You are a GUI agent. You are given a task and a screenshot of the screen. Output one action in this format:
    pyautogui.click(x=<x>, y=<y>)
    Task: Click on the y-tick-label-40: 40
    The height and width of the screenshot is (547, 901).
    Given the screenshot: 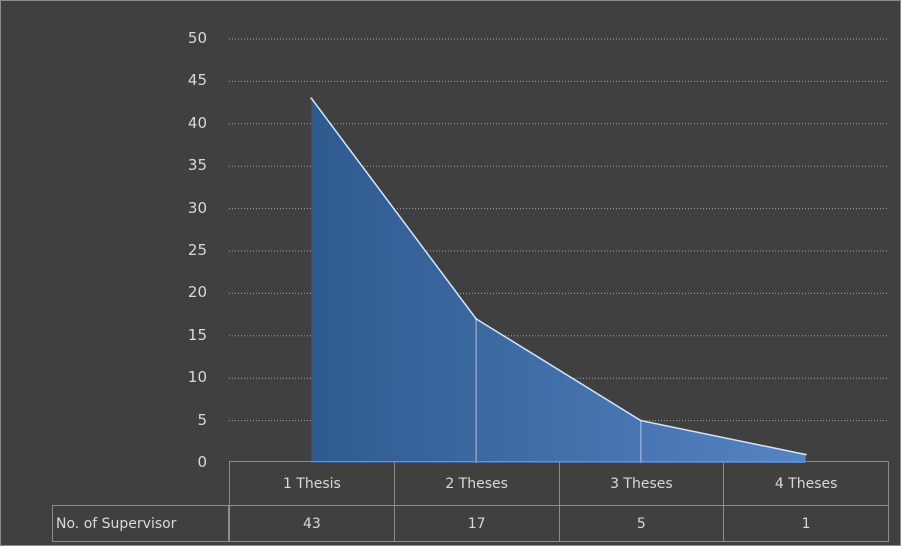 What is the action you would take?
    pyautogui.click(x=192, y=123)
    